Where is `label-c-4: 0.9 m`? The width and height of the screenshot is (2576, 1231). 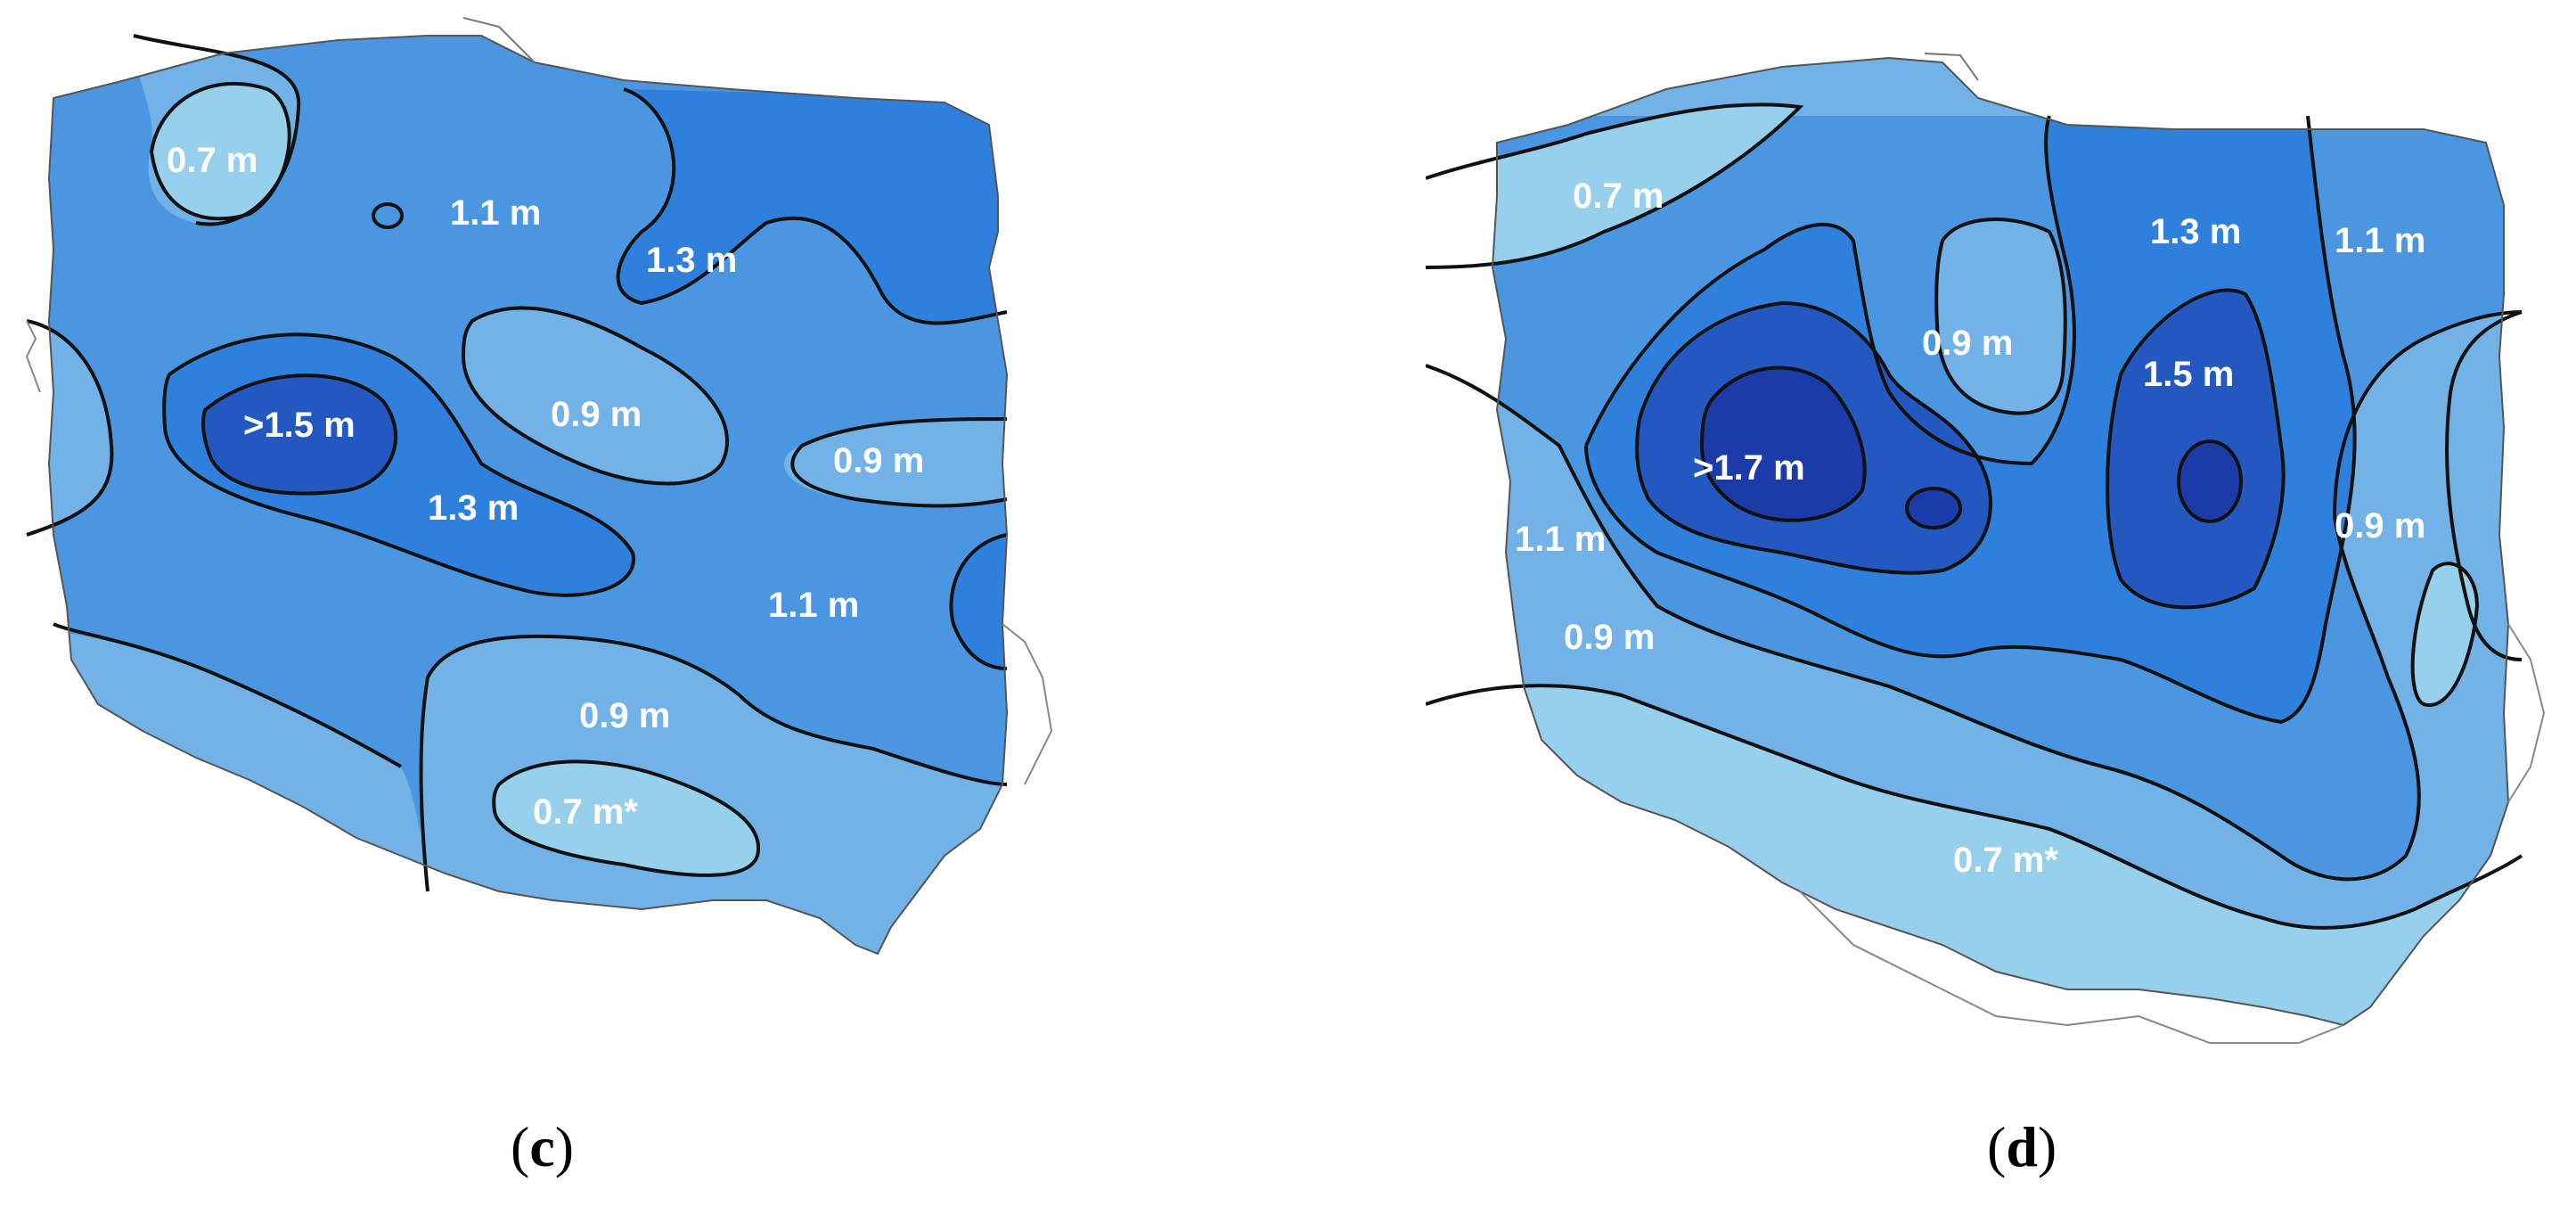
label-c-4: 0.9 m is located at coordinates (596, 414).